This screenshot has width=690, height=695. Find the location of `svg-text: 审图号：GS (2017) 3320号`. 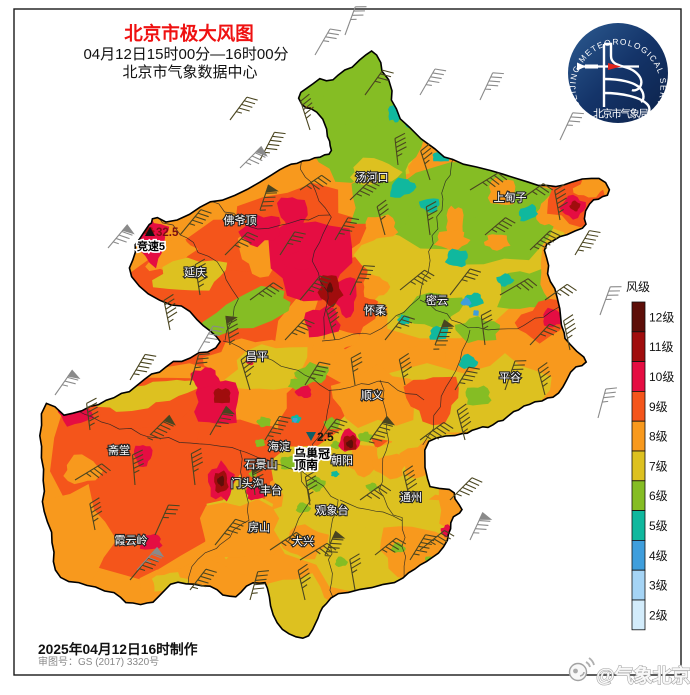

svg-text: 审图号：GS (2017) 3320号 is located at coordinates (98, 661).